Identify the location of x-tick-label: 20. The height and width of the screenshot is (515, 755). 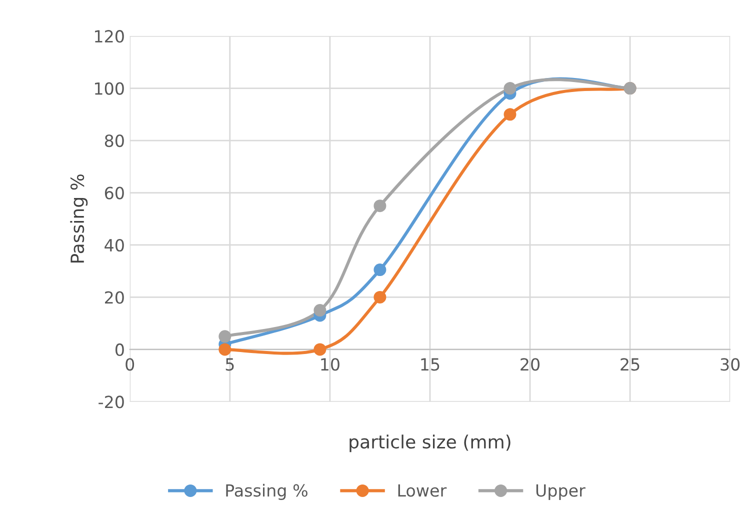
(530, 364).